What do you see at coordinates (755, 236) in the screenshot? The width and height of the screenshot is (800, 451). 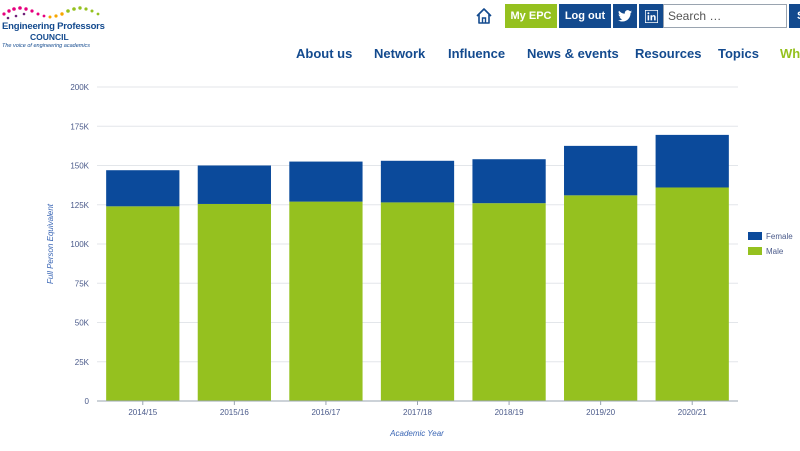 I see `legend-swatch-female` at bounding box center [755, 236].